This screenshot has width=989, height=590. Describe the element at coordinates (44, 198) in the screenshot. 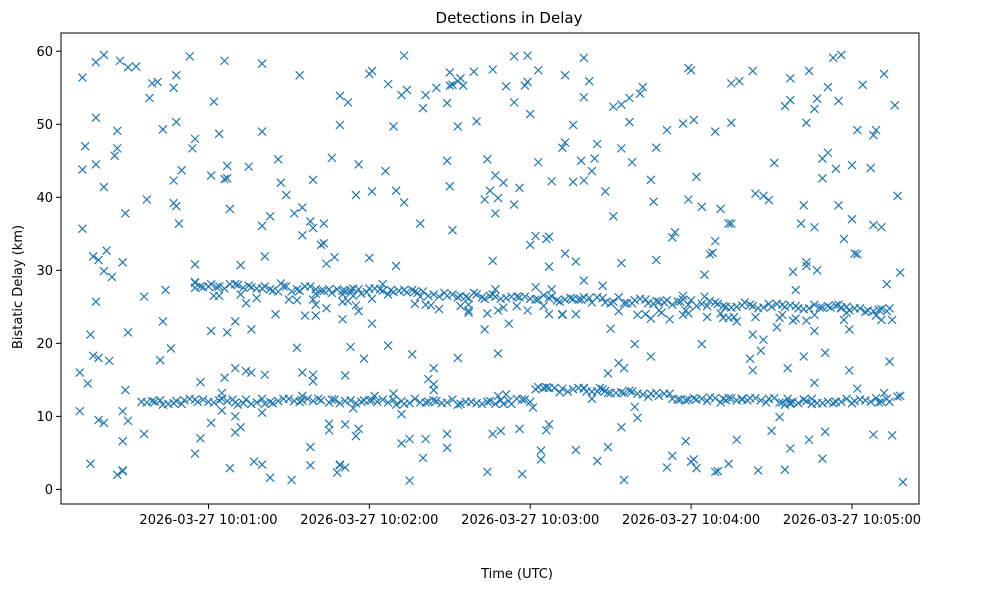

I see `y-tick-label: 40` at that location.